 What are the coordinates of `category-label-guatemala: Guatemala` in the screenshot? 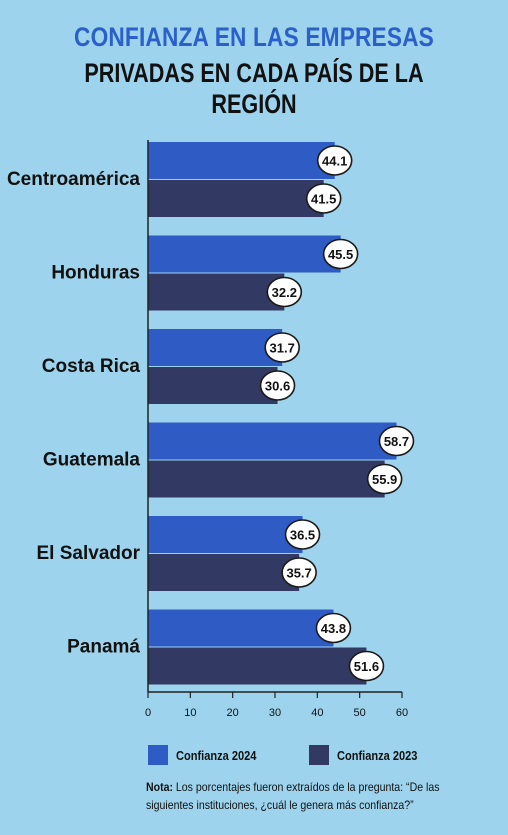 It's located at (92, 460).